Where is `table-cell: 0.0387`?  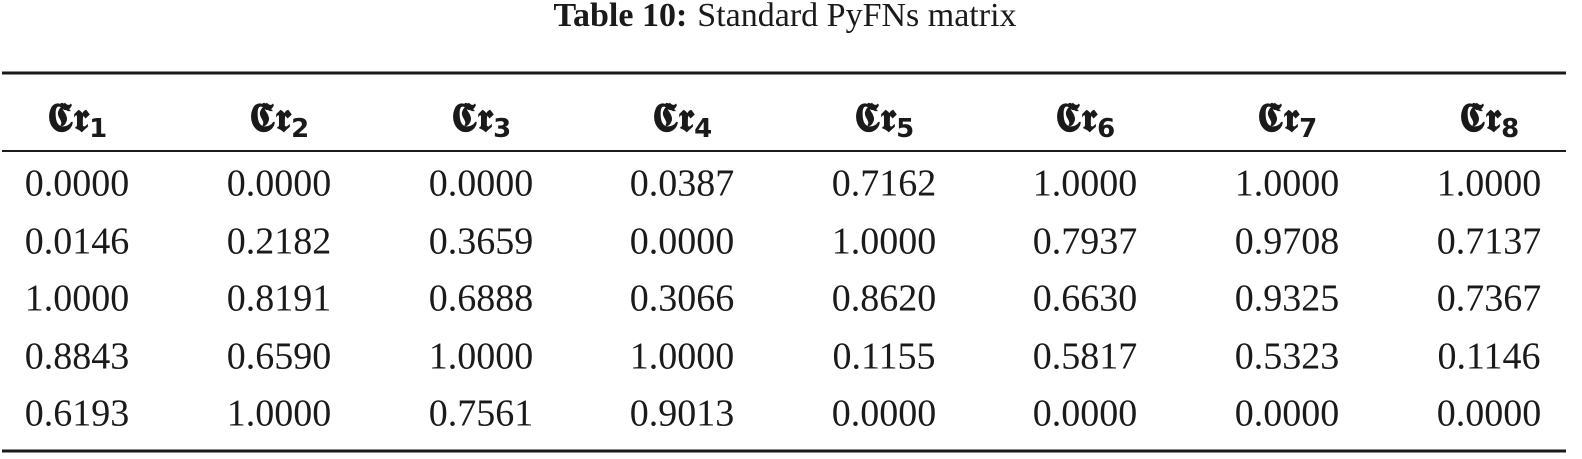 table-cell: 0.0387 is located at coordinates (682, 184).